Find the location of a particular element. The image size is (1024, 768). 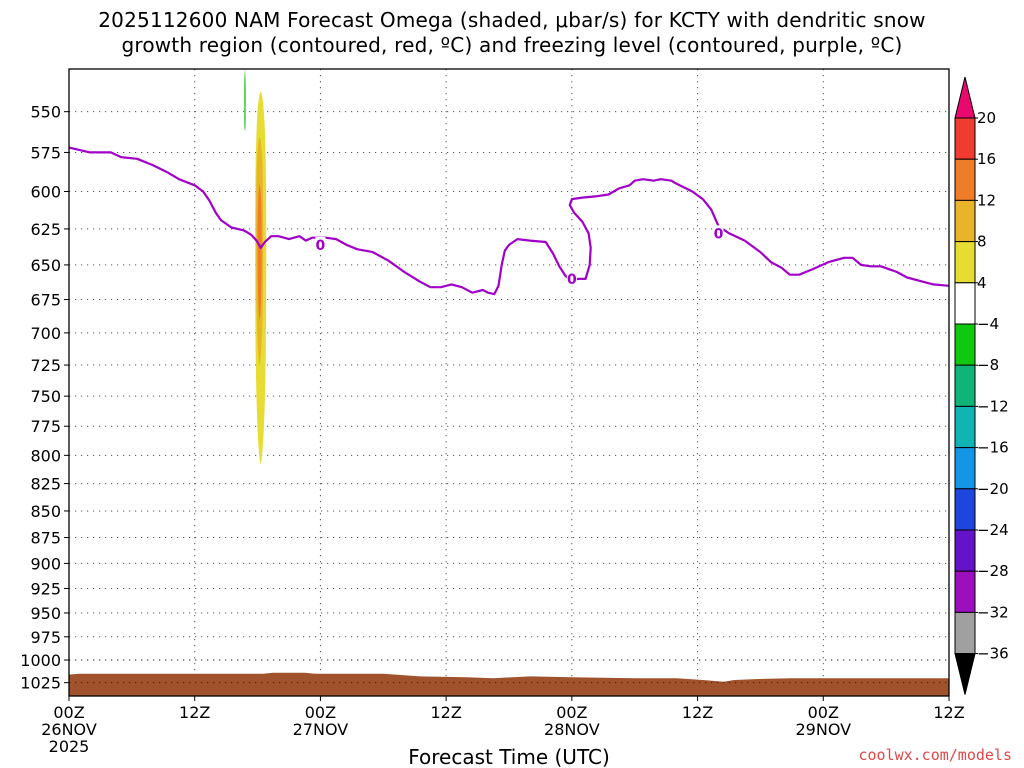

y-tick-label: 850 is located at coordinates (45, 511).